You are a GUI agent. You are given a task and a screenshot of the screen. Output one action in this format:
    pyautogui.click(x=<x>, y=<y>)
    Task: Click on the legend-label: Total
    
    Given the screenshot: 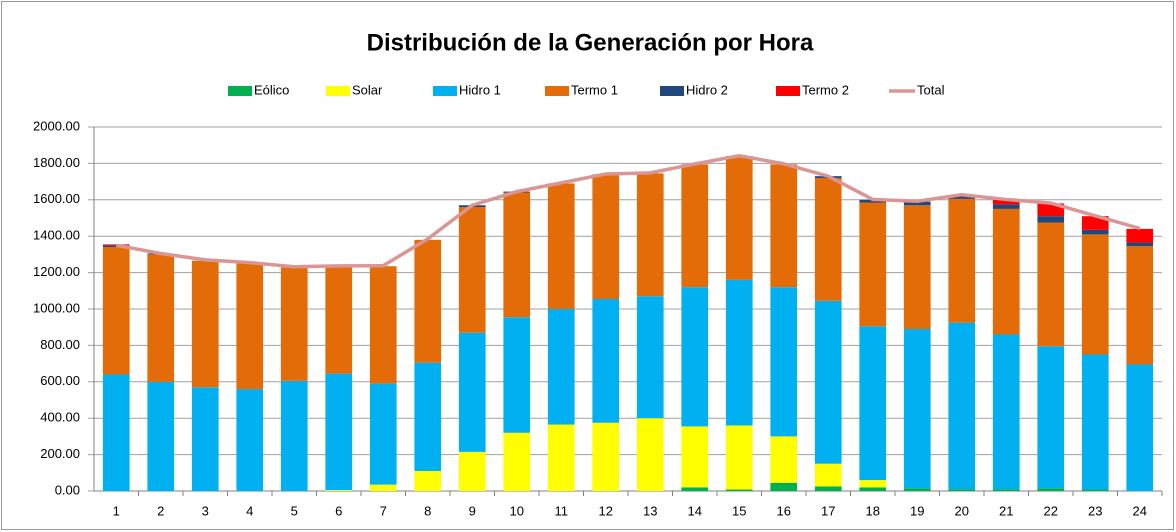 What is the action you would take?
    pyautogui.click(x=931, y=89)
    